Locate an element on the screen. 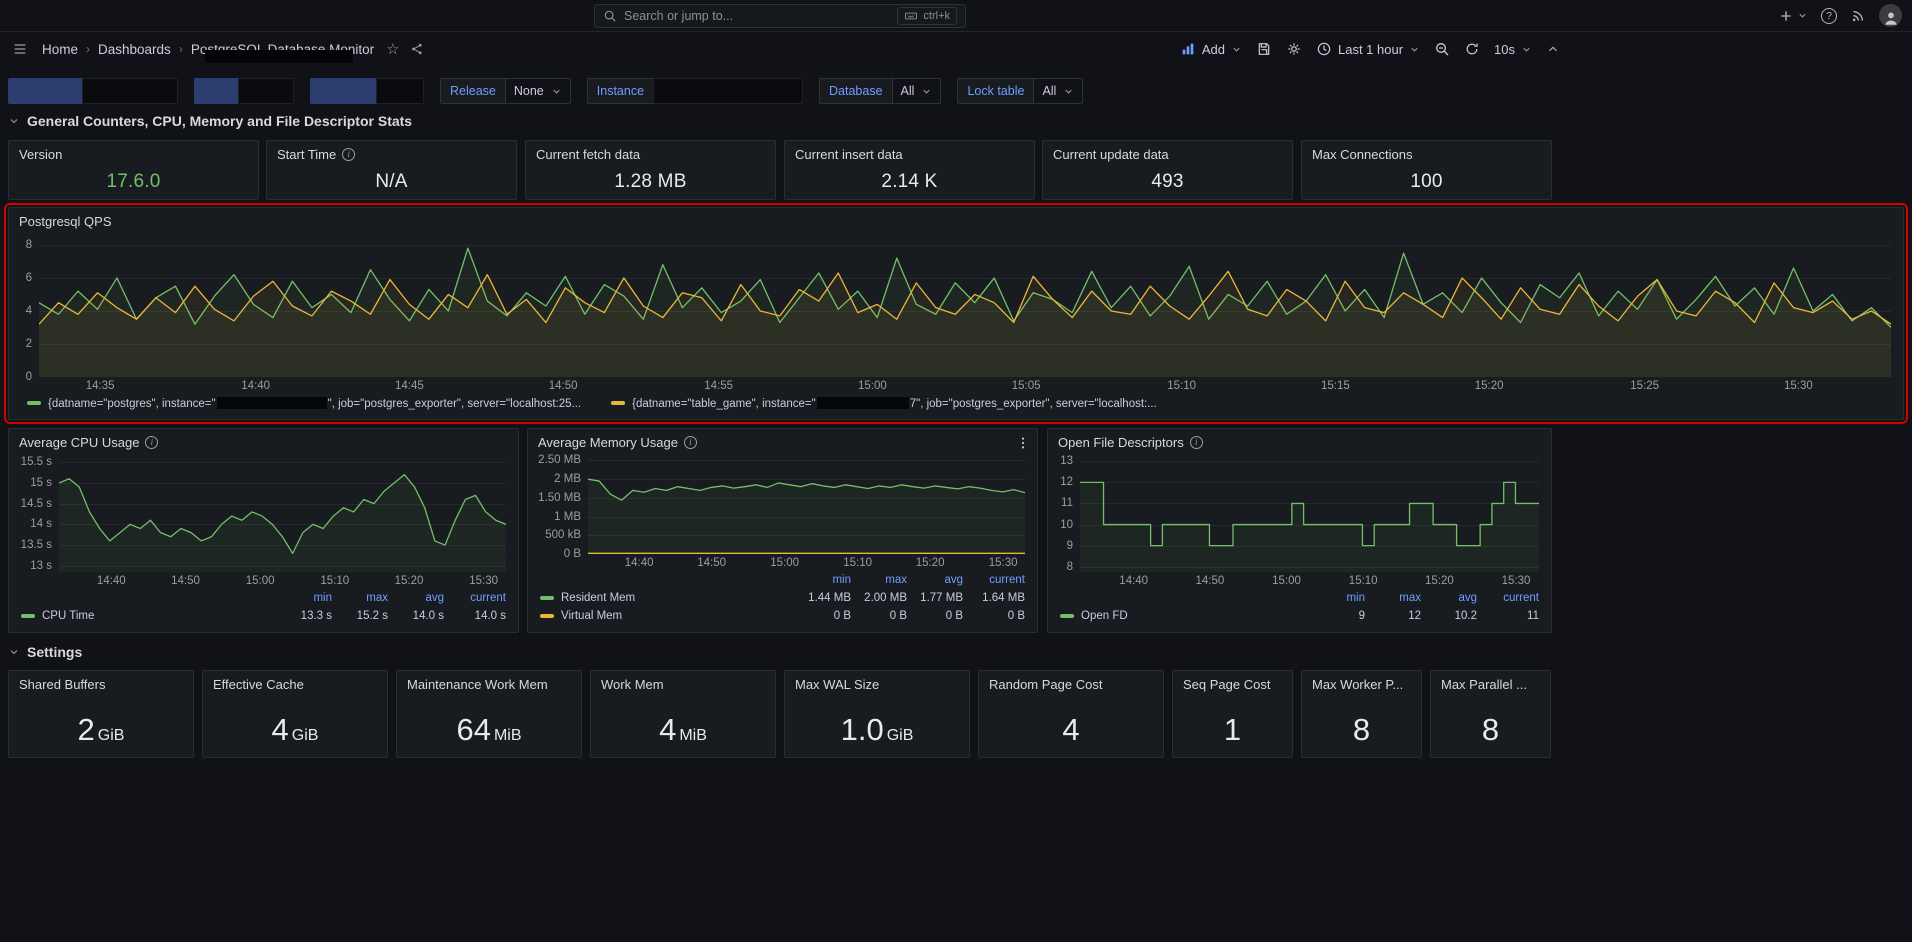  stat-value: 2 GiB is located at coordinates (101, 729).